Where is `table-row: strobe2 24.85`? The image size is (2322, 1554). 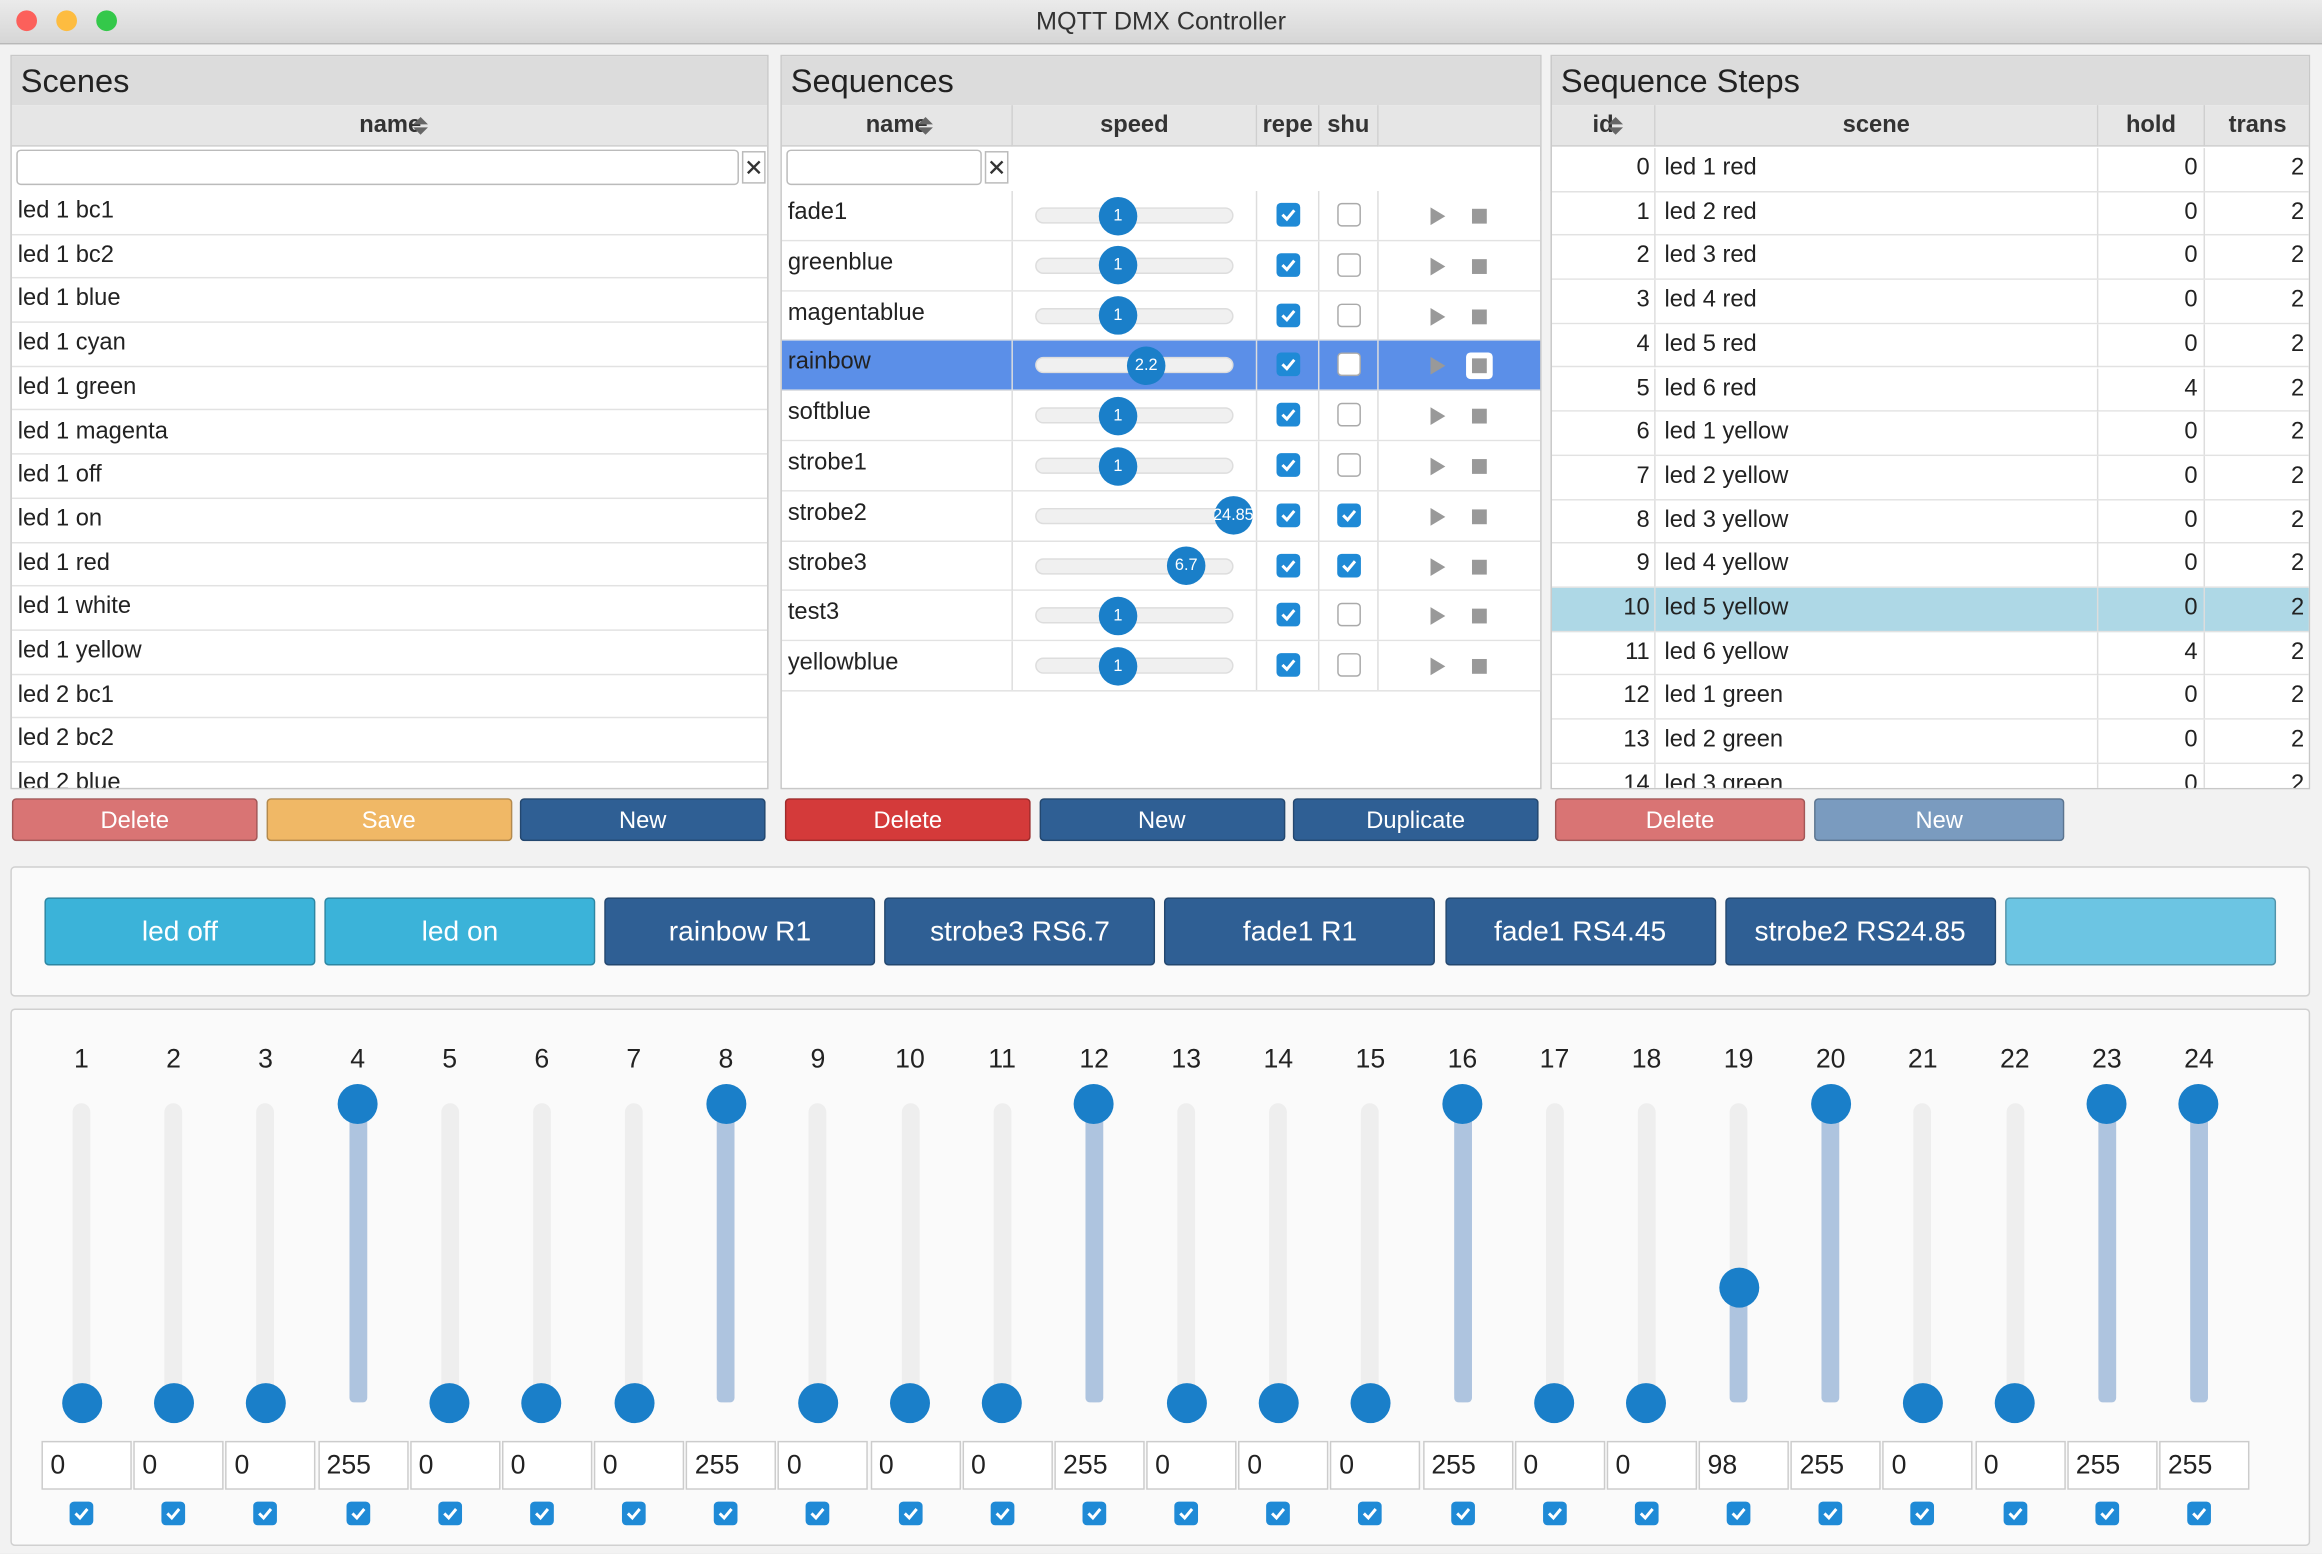
table-row: strobe2 24.85 is located at coordinates (1161, 516).